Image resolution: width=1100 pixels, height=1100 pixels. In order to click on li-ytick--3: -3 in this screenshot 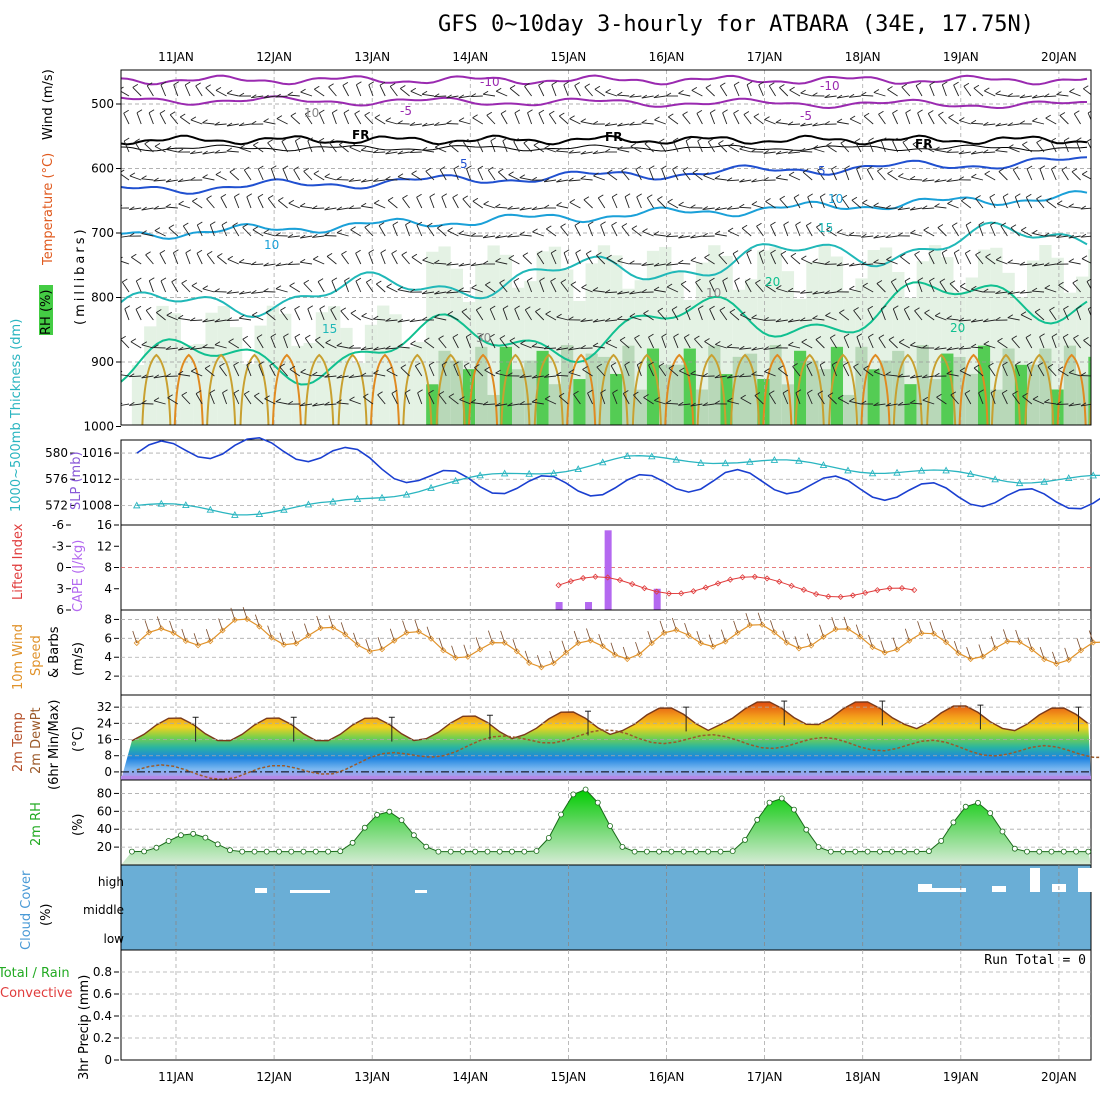, I will do `click(58, 546)`.